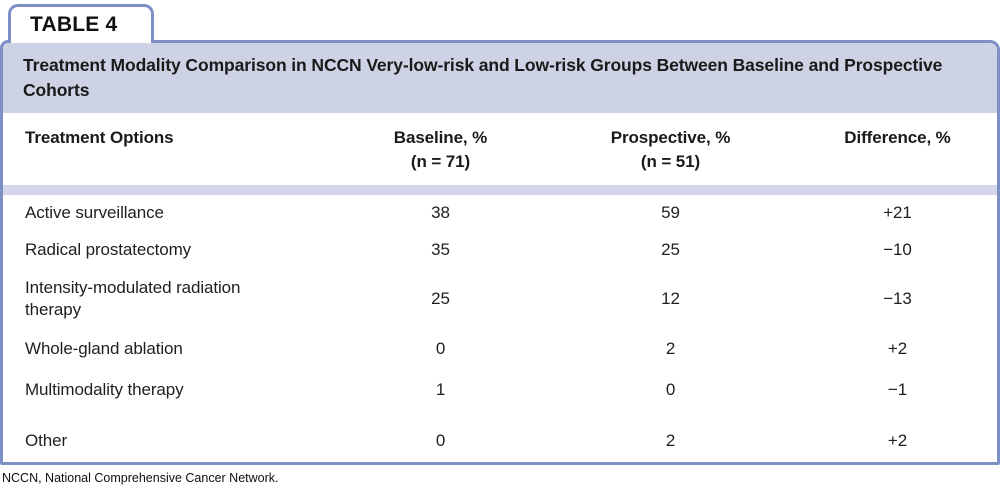 Image resolution: width=1000 pixels, height=490 pixels. Describe the element at coordinates (670, 389) in the screenshot. I see `prospective-cell: 0` at that location.